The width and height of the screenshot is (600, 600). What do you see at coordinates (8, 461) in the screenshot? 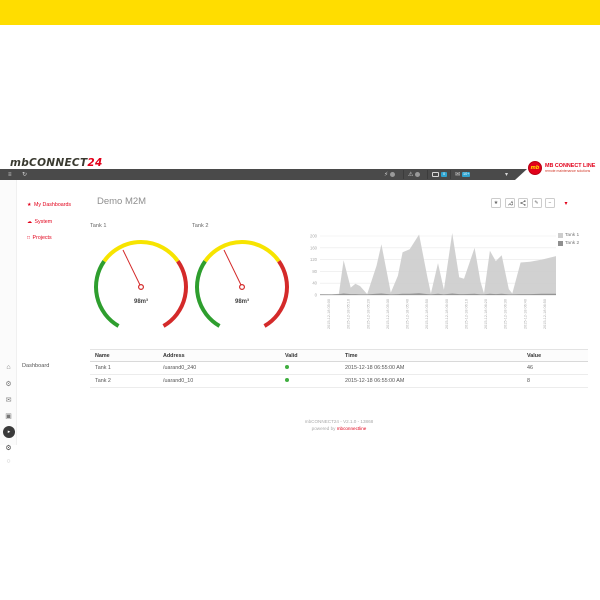
I see `help-icon: ○` at bounding box center [8, 461].